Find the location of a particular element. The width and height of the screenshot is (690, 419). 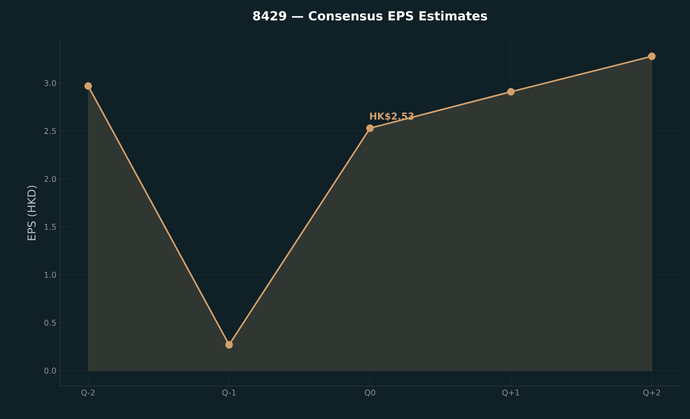

chart-title: 8429 — Consensus EPS Estimates is located at coordinates (370, 15).